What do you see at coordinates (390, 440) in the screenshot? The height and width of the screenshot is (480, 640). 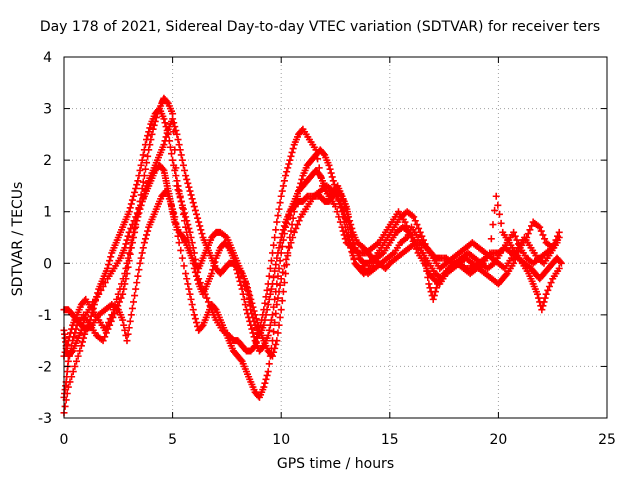 I see `x-tick-label: 15` at bounding box center [390, 440].